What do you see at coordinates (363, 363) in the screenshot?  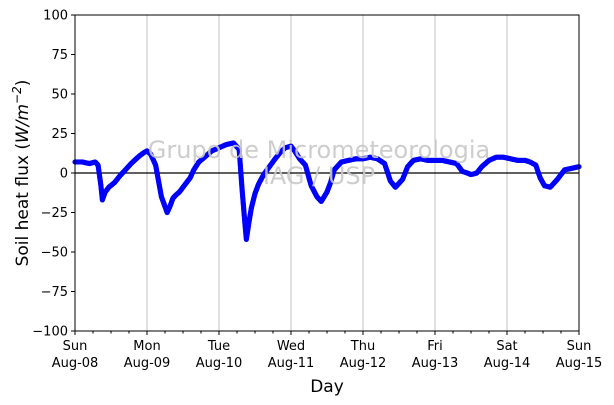 I see `x-tick-label-date: Aug-12` at bounding box center [363, 363].